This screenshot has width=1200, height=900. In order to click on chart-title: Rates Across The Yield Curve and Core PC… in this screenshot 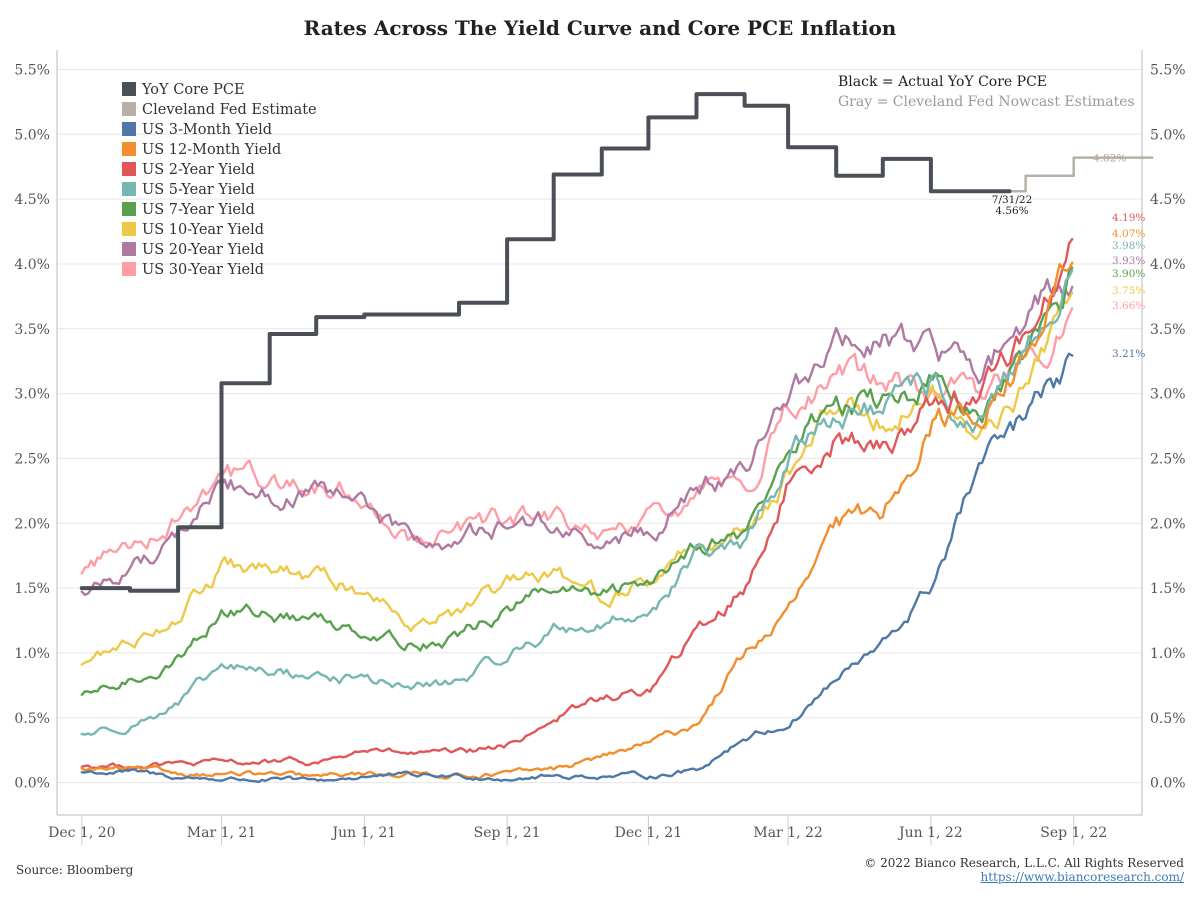, I will do `click(600, 28)`.